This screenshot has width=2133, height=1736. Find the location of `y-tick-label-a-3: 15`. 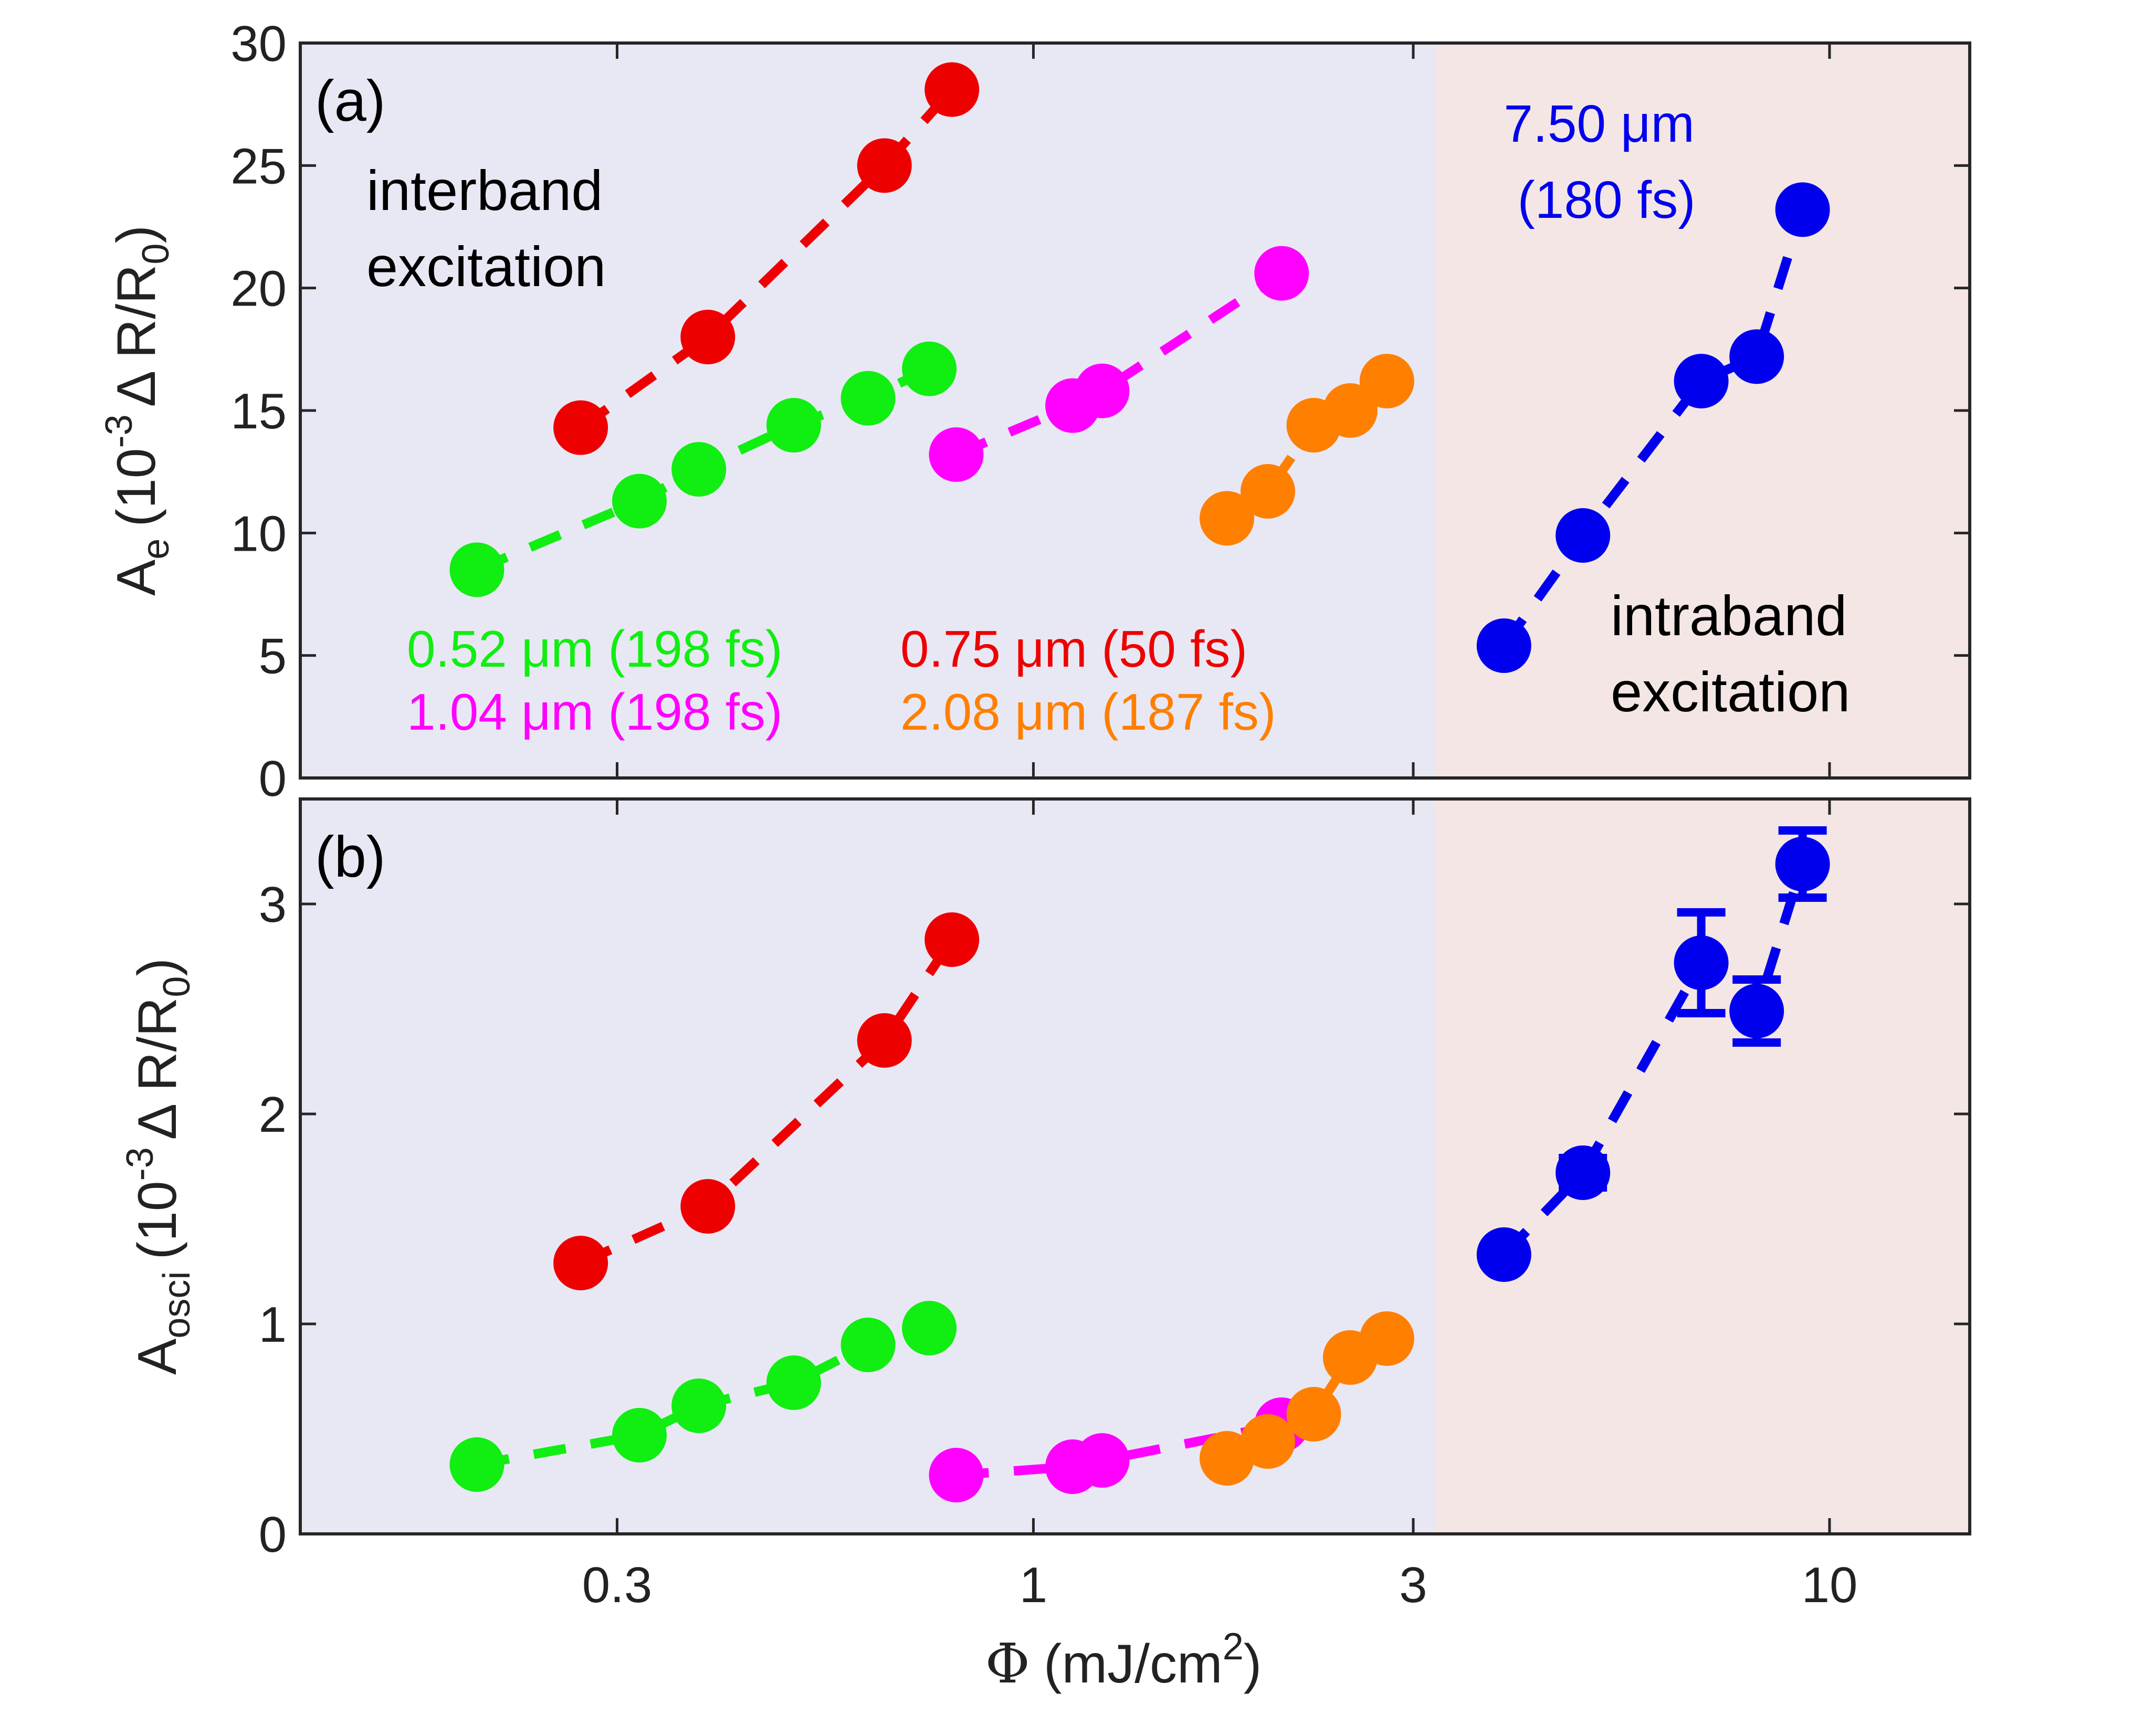

y-tick-label-a-3: 15 is located at coordinates (258, 411).